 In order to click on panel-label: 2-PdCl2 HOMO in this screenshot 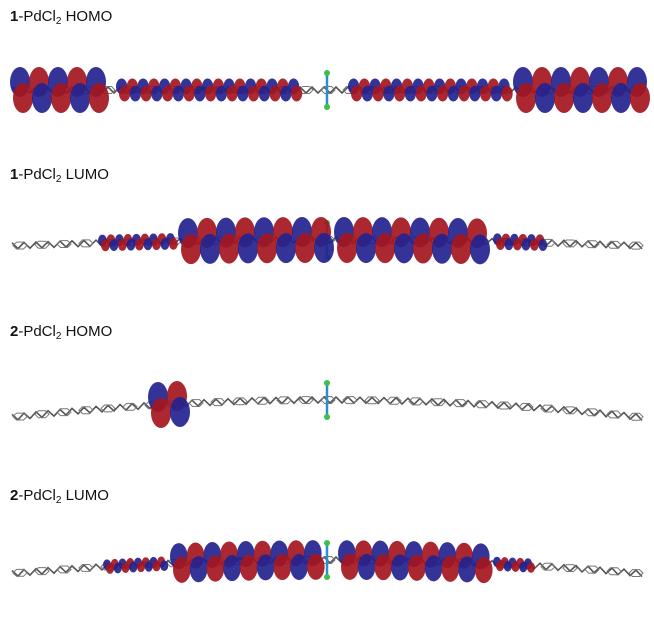, I will do `click(61, 332)`.